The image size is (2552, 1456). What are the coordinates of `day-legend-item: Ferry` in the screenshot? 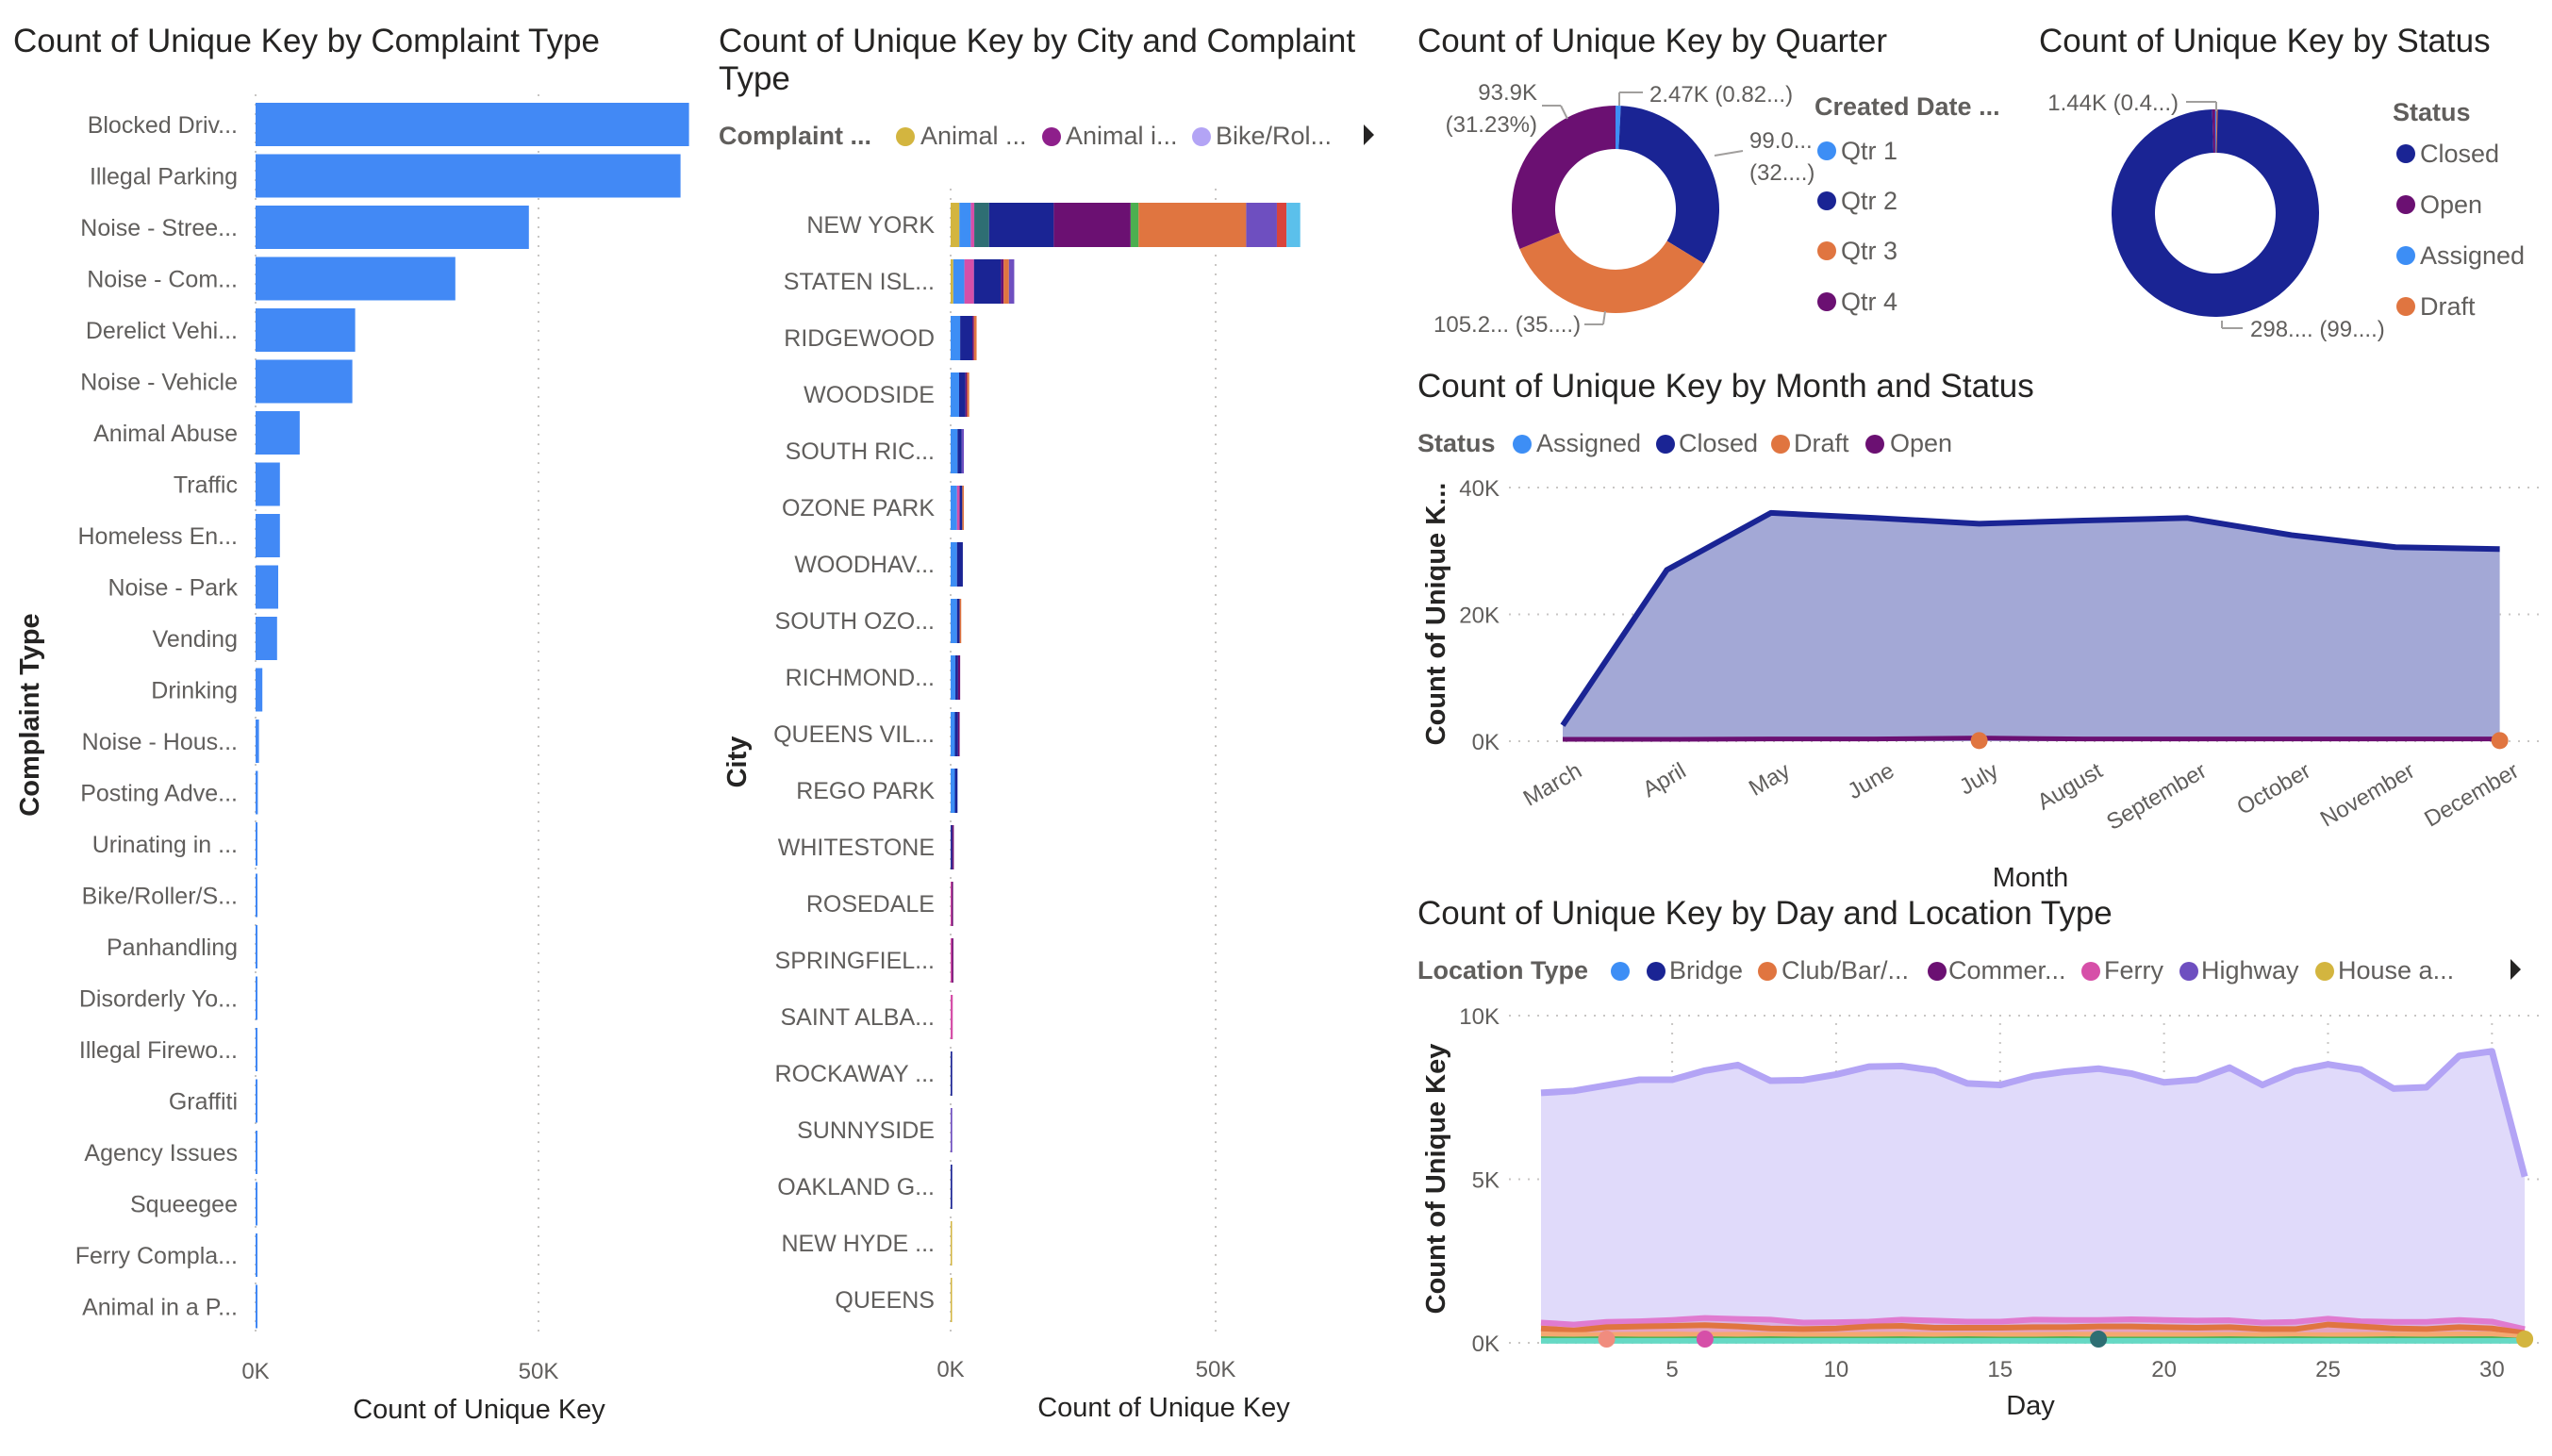 It's located at (2133, 970).